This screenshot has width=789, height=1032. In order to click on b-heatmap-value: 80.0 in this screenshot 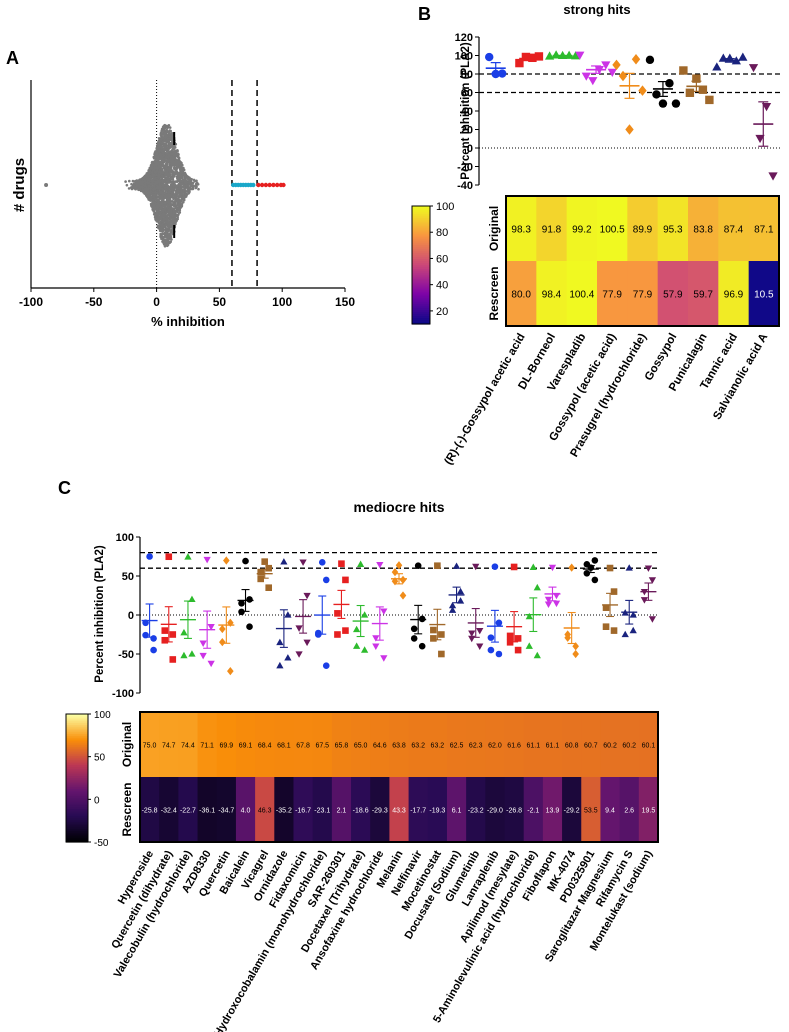, I will do `click(521, 295)`.